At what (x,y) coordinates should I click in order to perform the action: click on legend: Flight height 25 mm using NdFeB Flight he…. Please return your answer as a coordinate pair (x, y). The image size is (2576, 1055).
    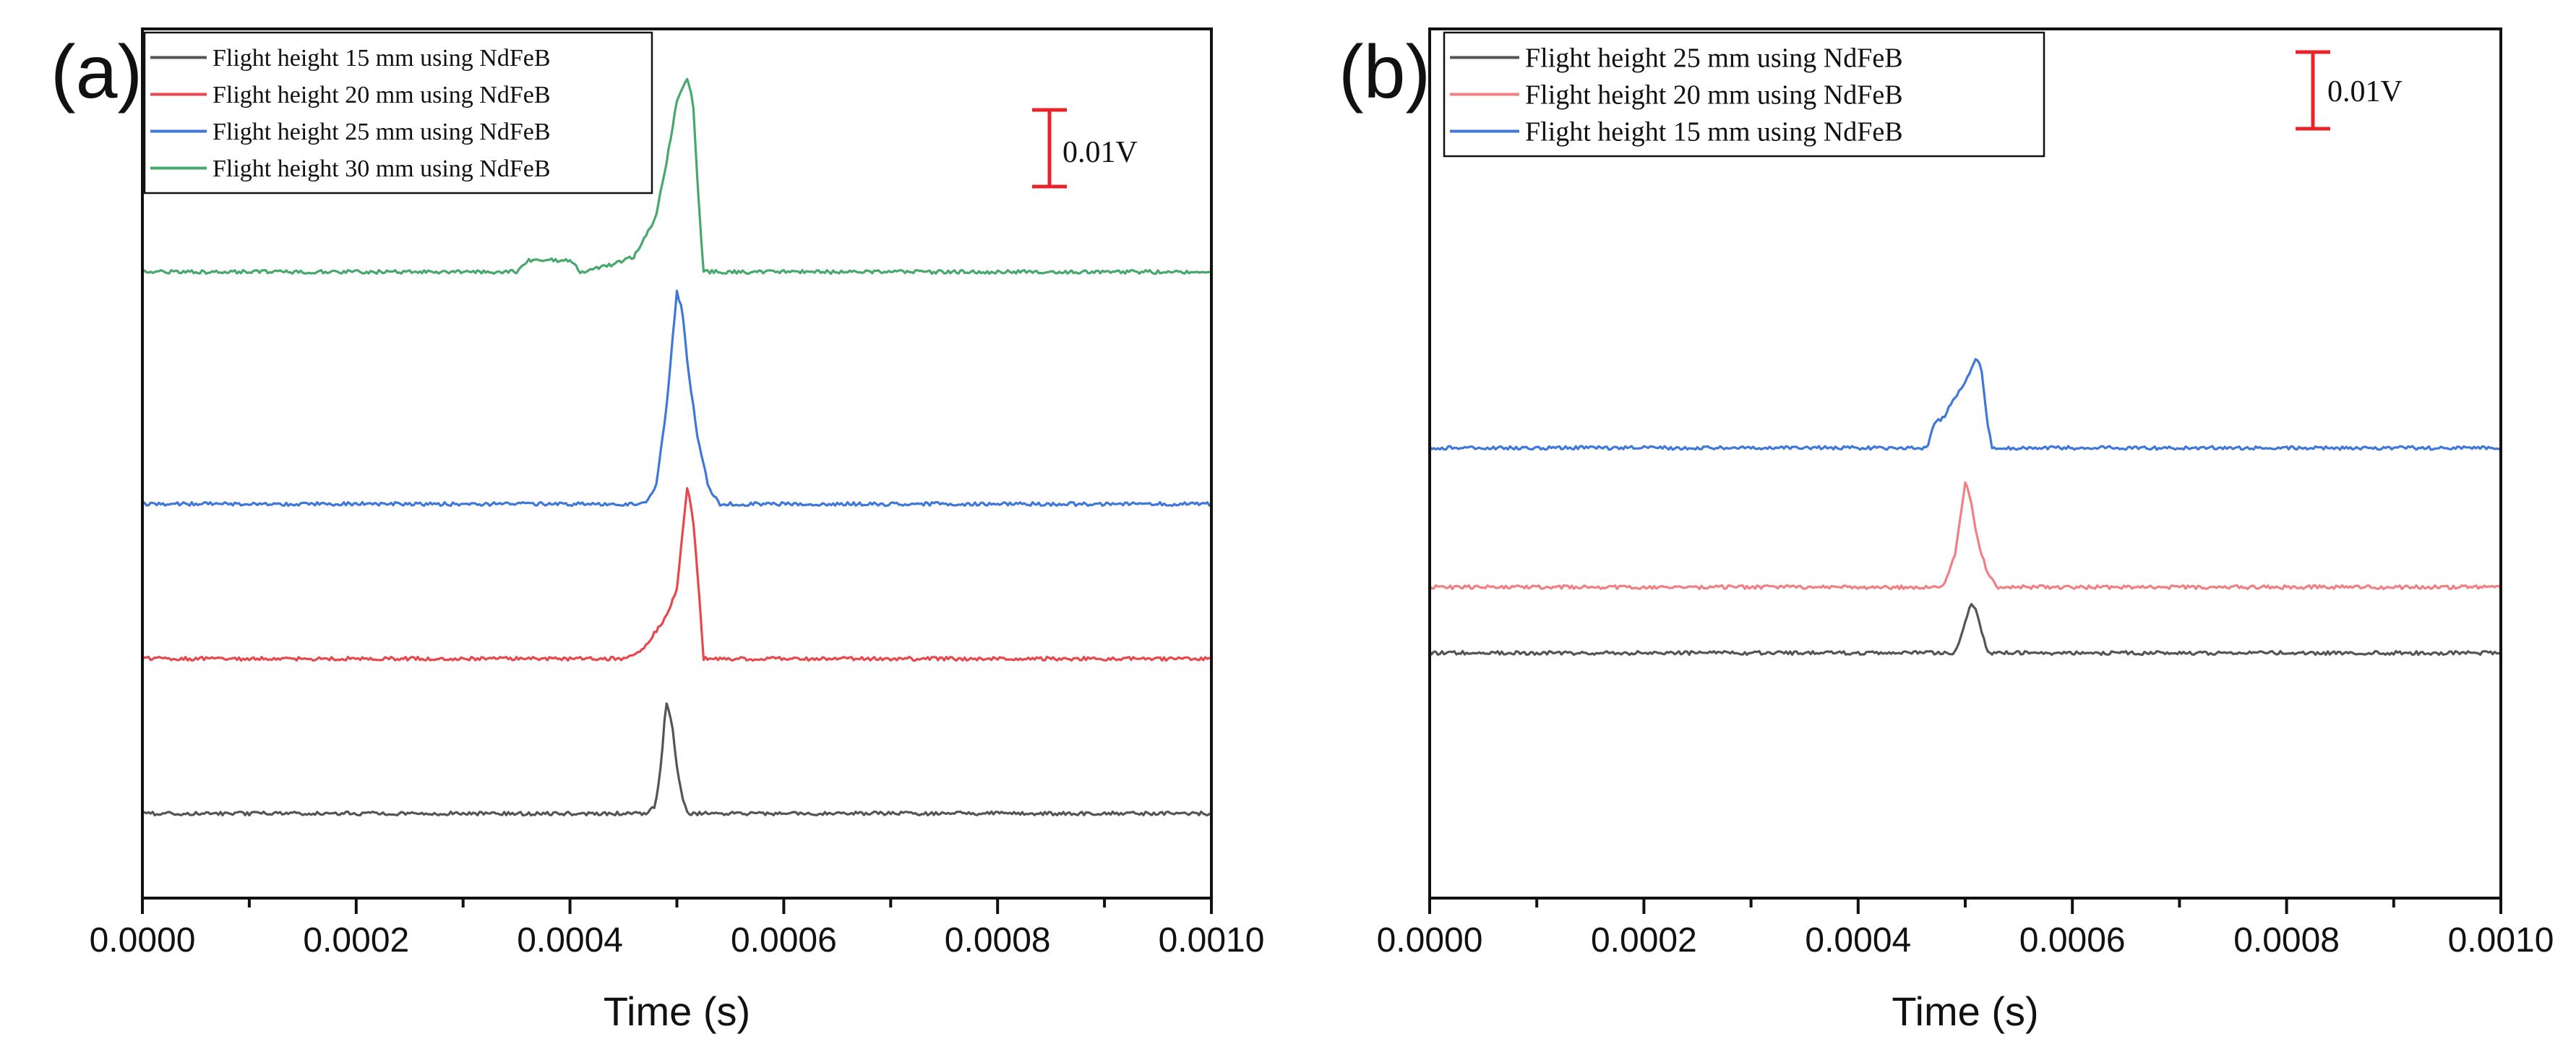
    Looking at the image, I should click on (1744, 94).